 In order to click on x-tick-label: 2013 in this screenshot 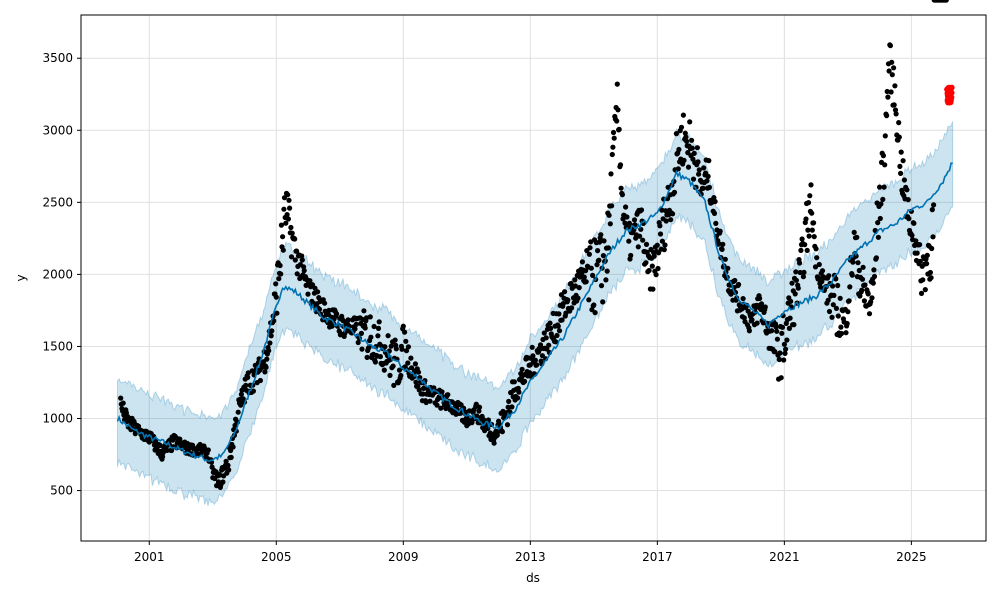, I will do `click(530, 557)`.